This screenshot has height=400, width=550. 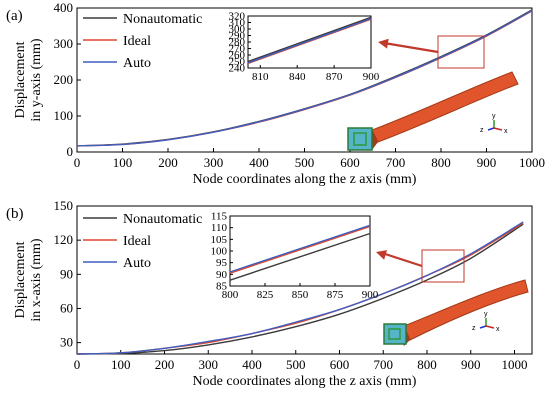 I want to click on inset-series-line-ideal, so click(x=300, y=249).